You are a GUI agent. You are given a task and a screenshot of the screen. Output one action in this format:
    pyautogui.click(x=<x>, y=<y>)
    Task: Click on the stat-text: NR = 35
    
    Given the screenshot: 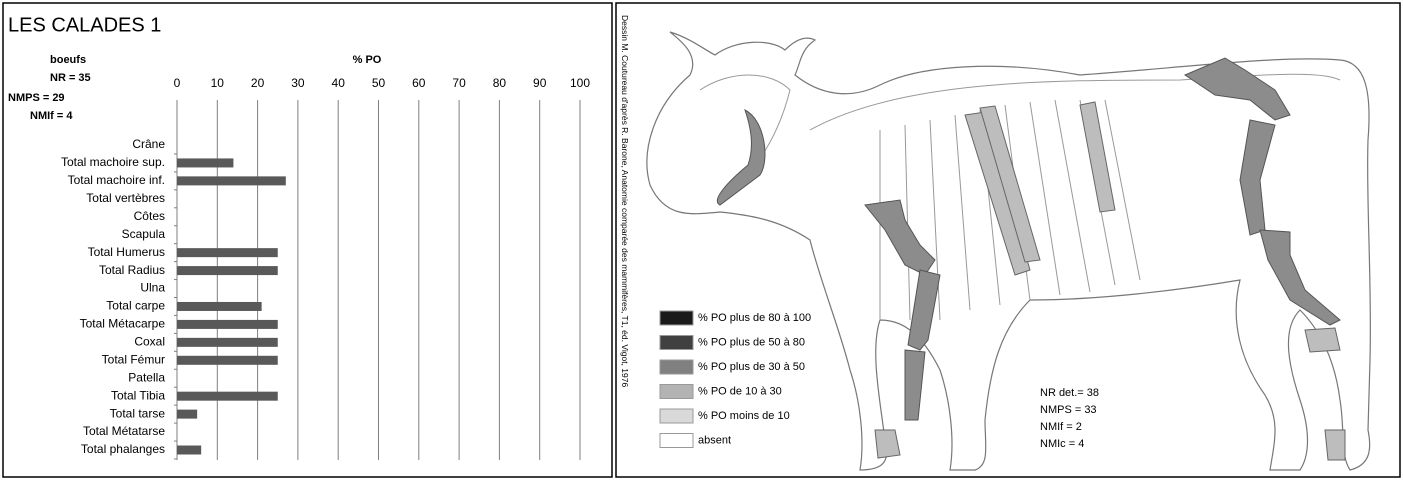 What is the action you would take?
    pyautogui.click(x=70, y=78)
    